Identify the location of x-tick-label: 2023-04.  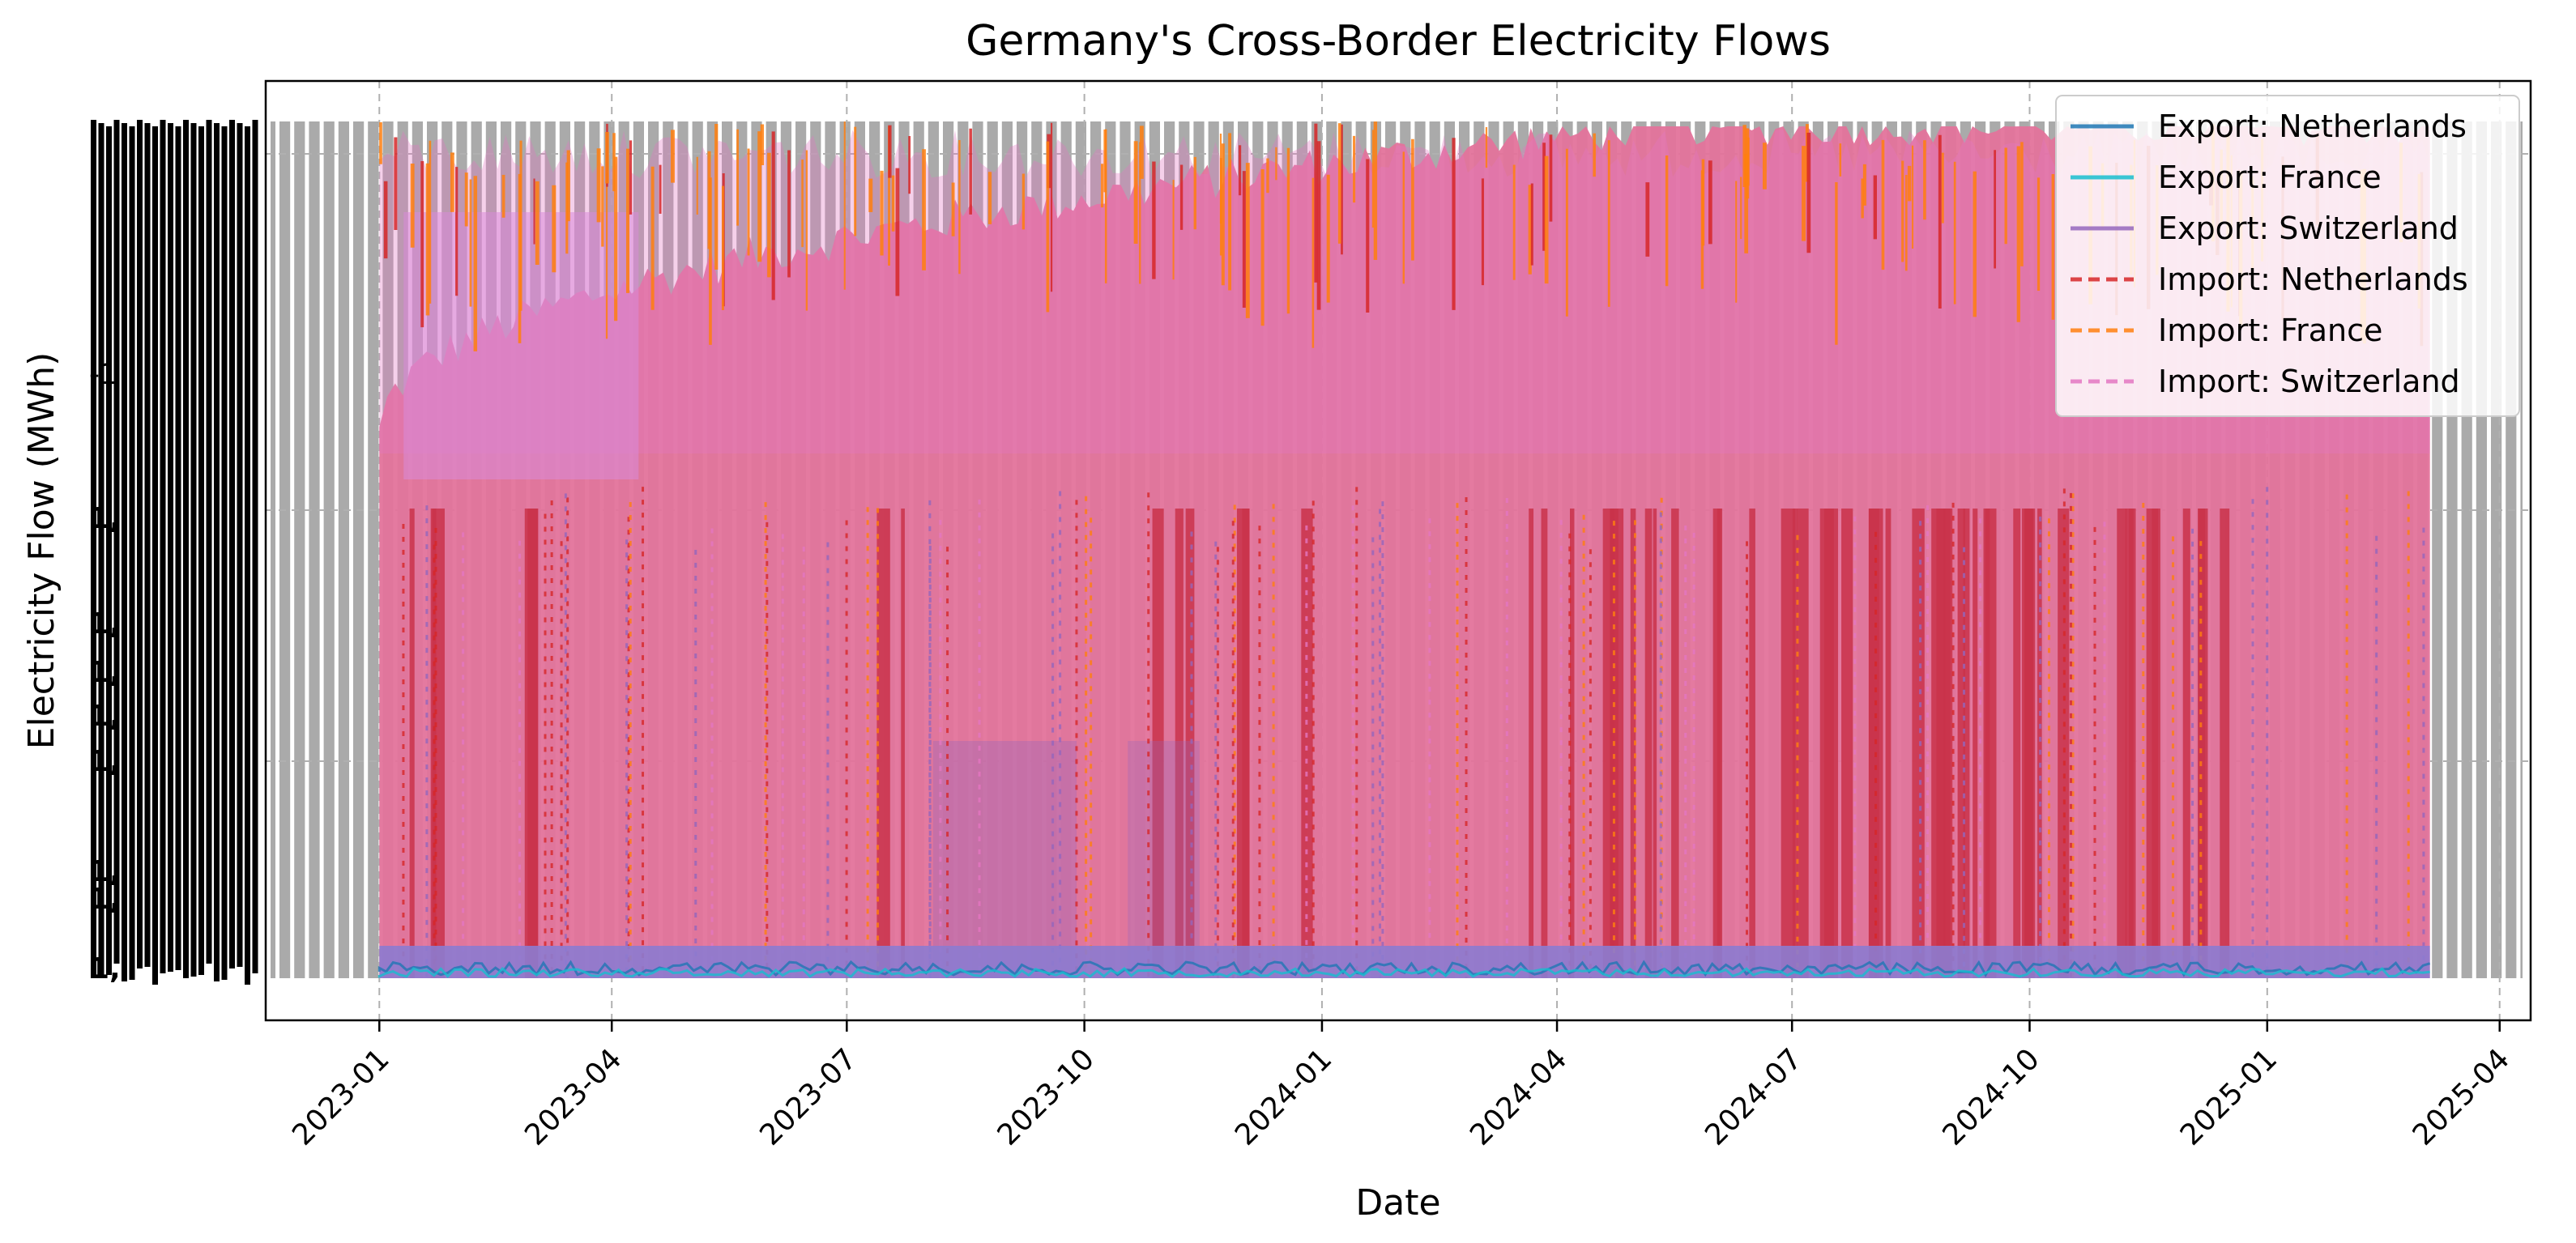
(573, 1096).